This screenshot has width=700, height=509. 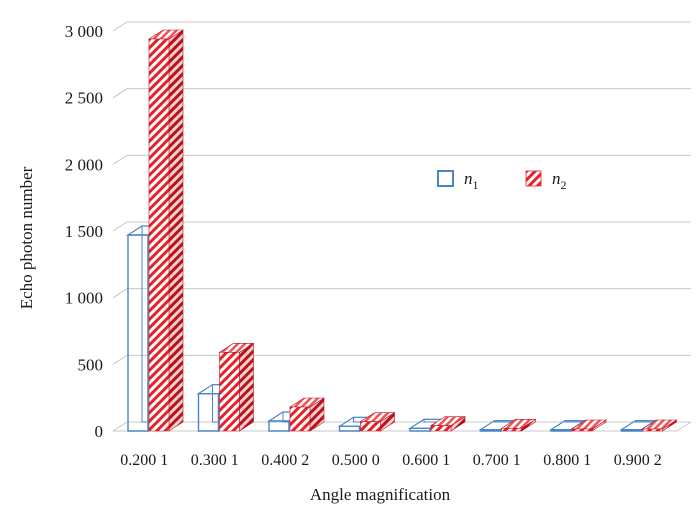 What do you see at coordinates (84, 31) in the screenshot?
I see `y-tick-label: 3 000` at bounding box center [84, 31].